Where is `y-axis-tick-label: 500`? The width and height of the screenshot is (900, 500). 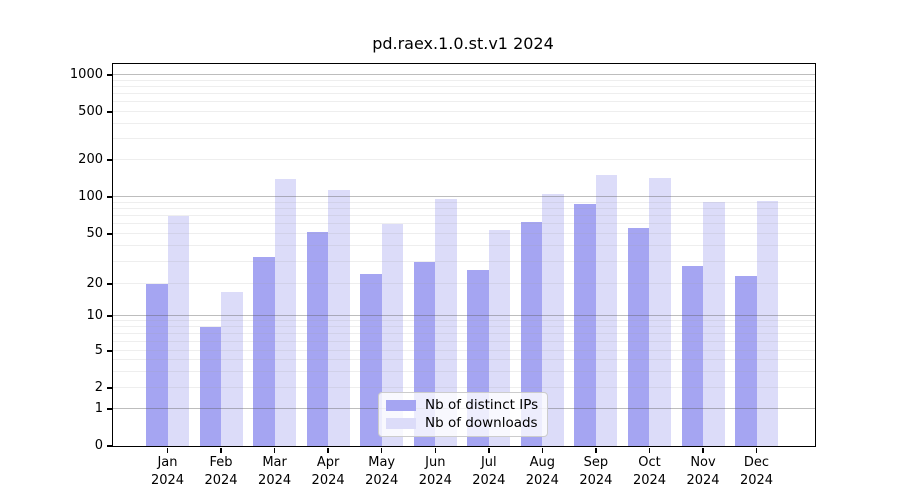
y-axis-tick-label: 500 is located at coordinates (90, 111).